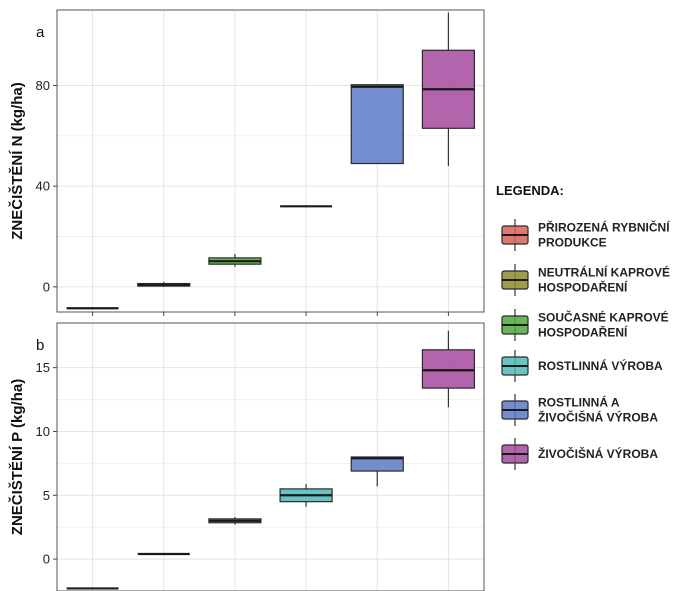 The height and width of the screenshot is (591, 682). What do you see at coordinates (604, 272) in the screenshot?
I see `legend-label: NEUTRÁLNÍ KAPROVÉ` at bounding box center [604, 272].